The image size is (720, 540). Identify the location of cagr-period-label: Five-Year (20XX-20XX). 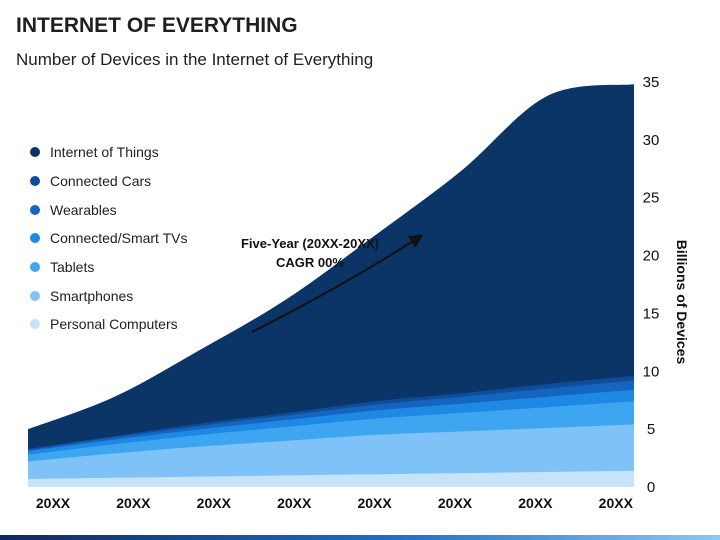
(310, 243).